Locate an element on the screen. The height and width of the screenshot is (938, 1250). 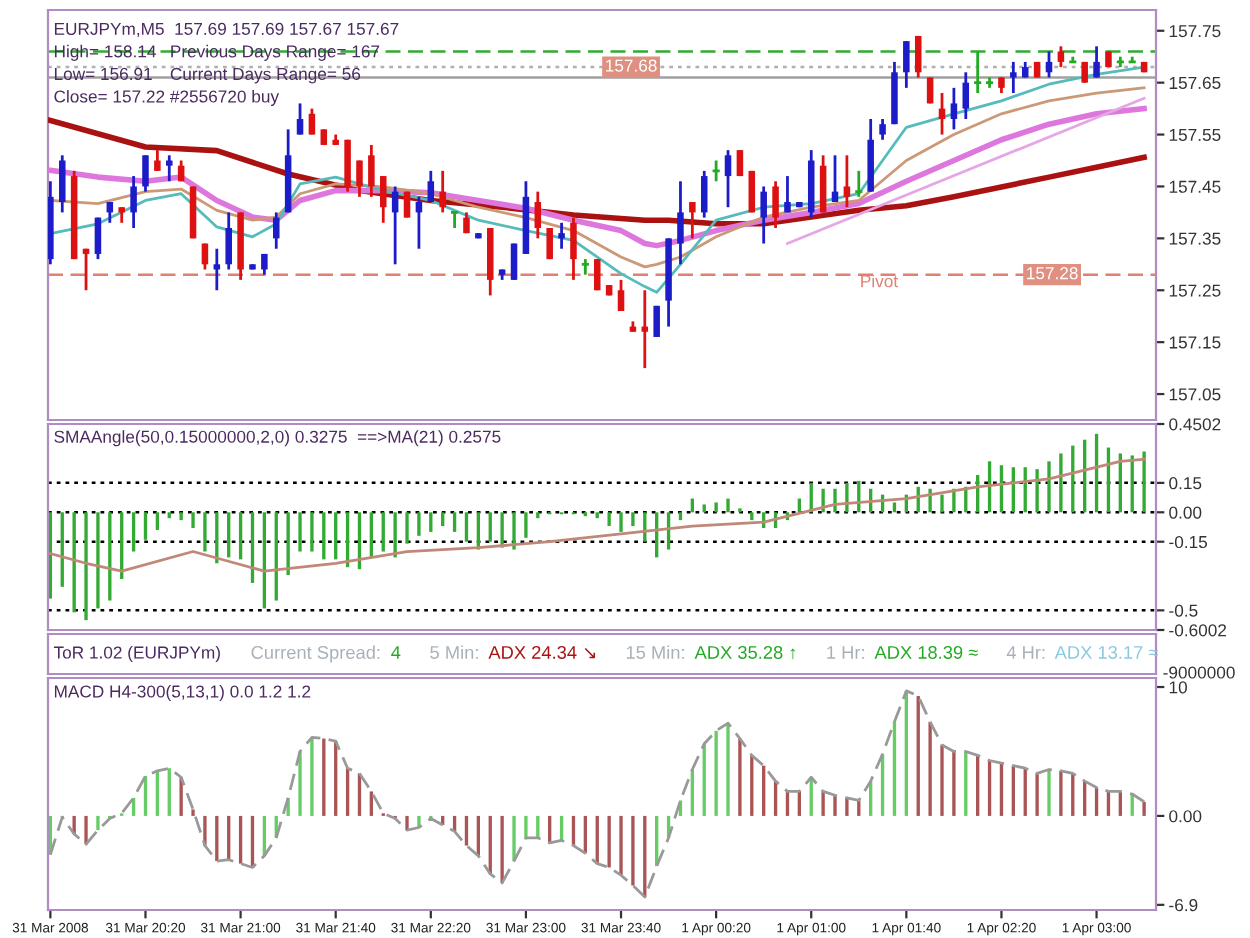
y-tick-label: -6.9 is located at coordinates (1183, 905).